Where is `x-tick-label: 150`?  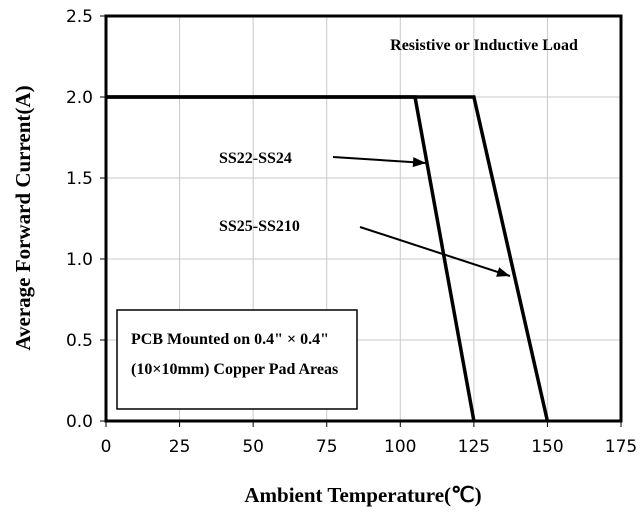
x-tick-label: 150 is located at coordinates (547, 447).